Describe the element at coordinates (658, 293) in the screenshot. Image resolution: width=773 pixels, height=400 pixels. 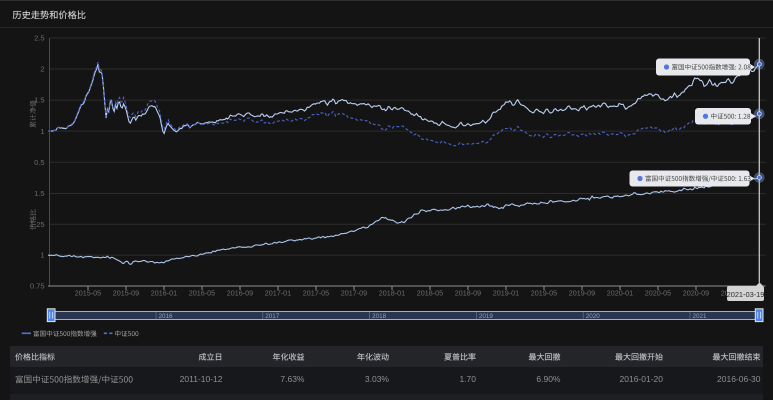
I see `svg-text: 2020-05` at that location.